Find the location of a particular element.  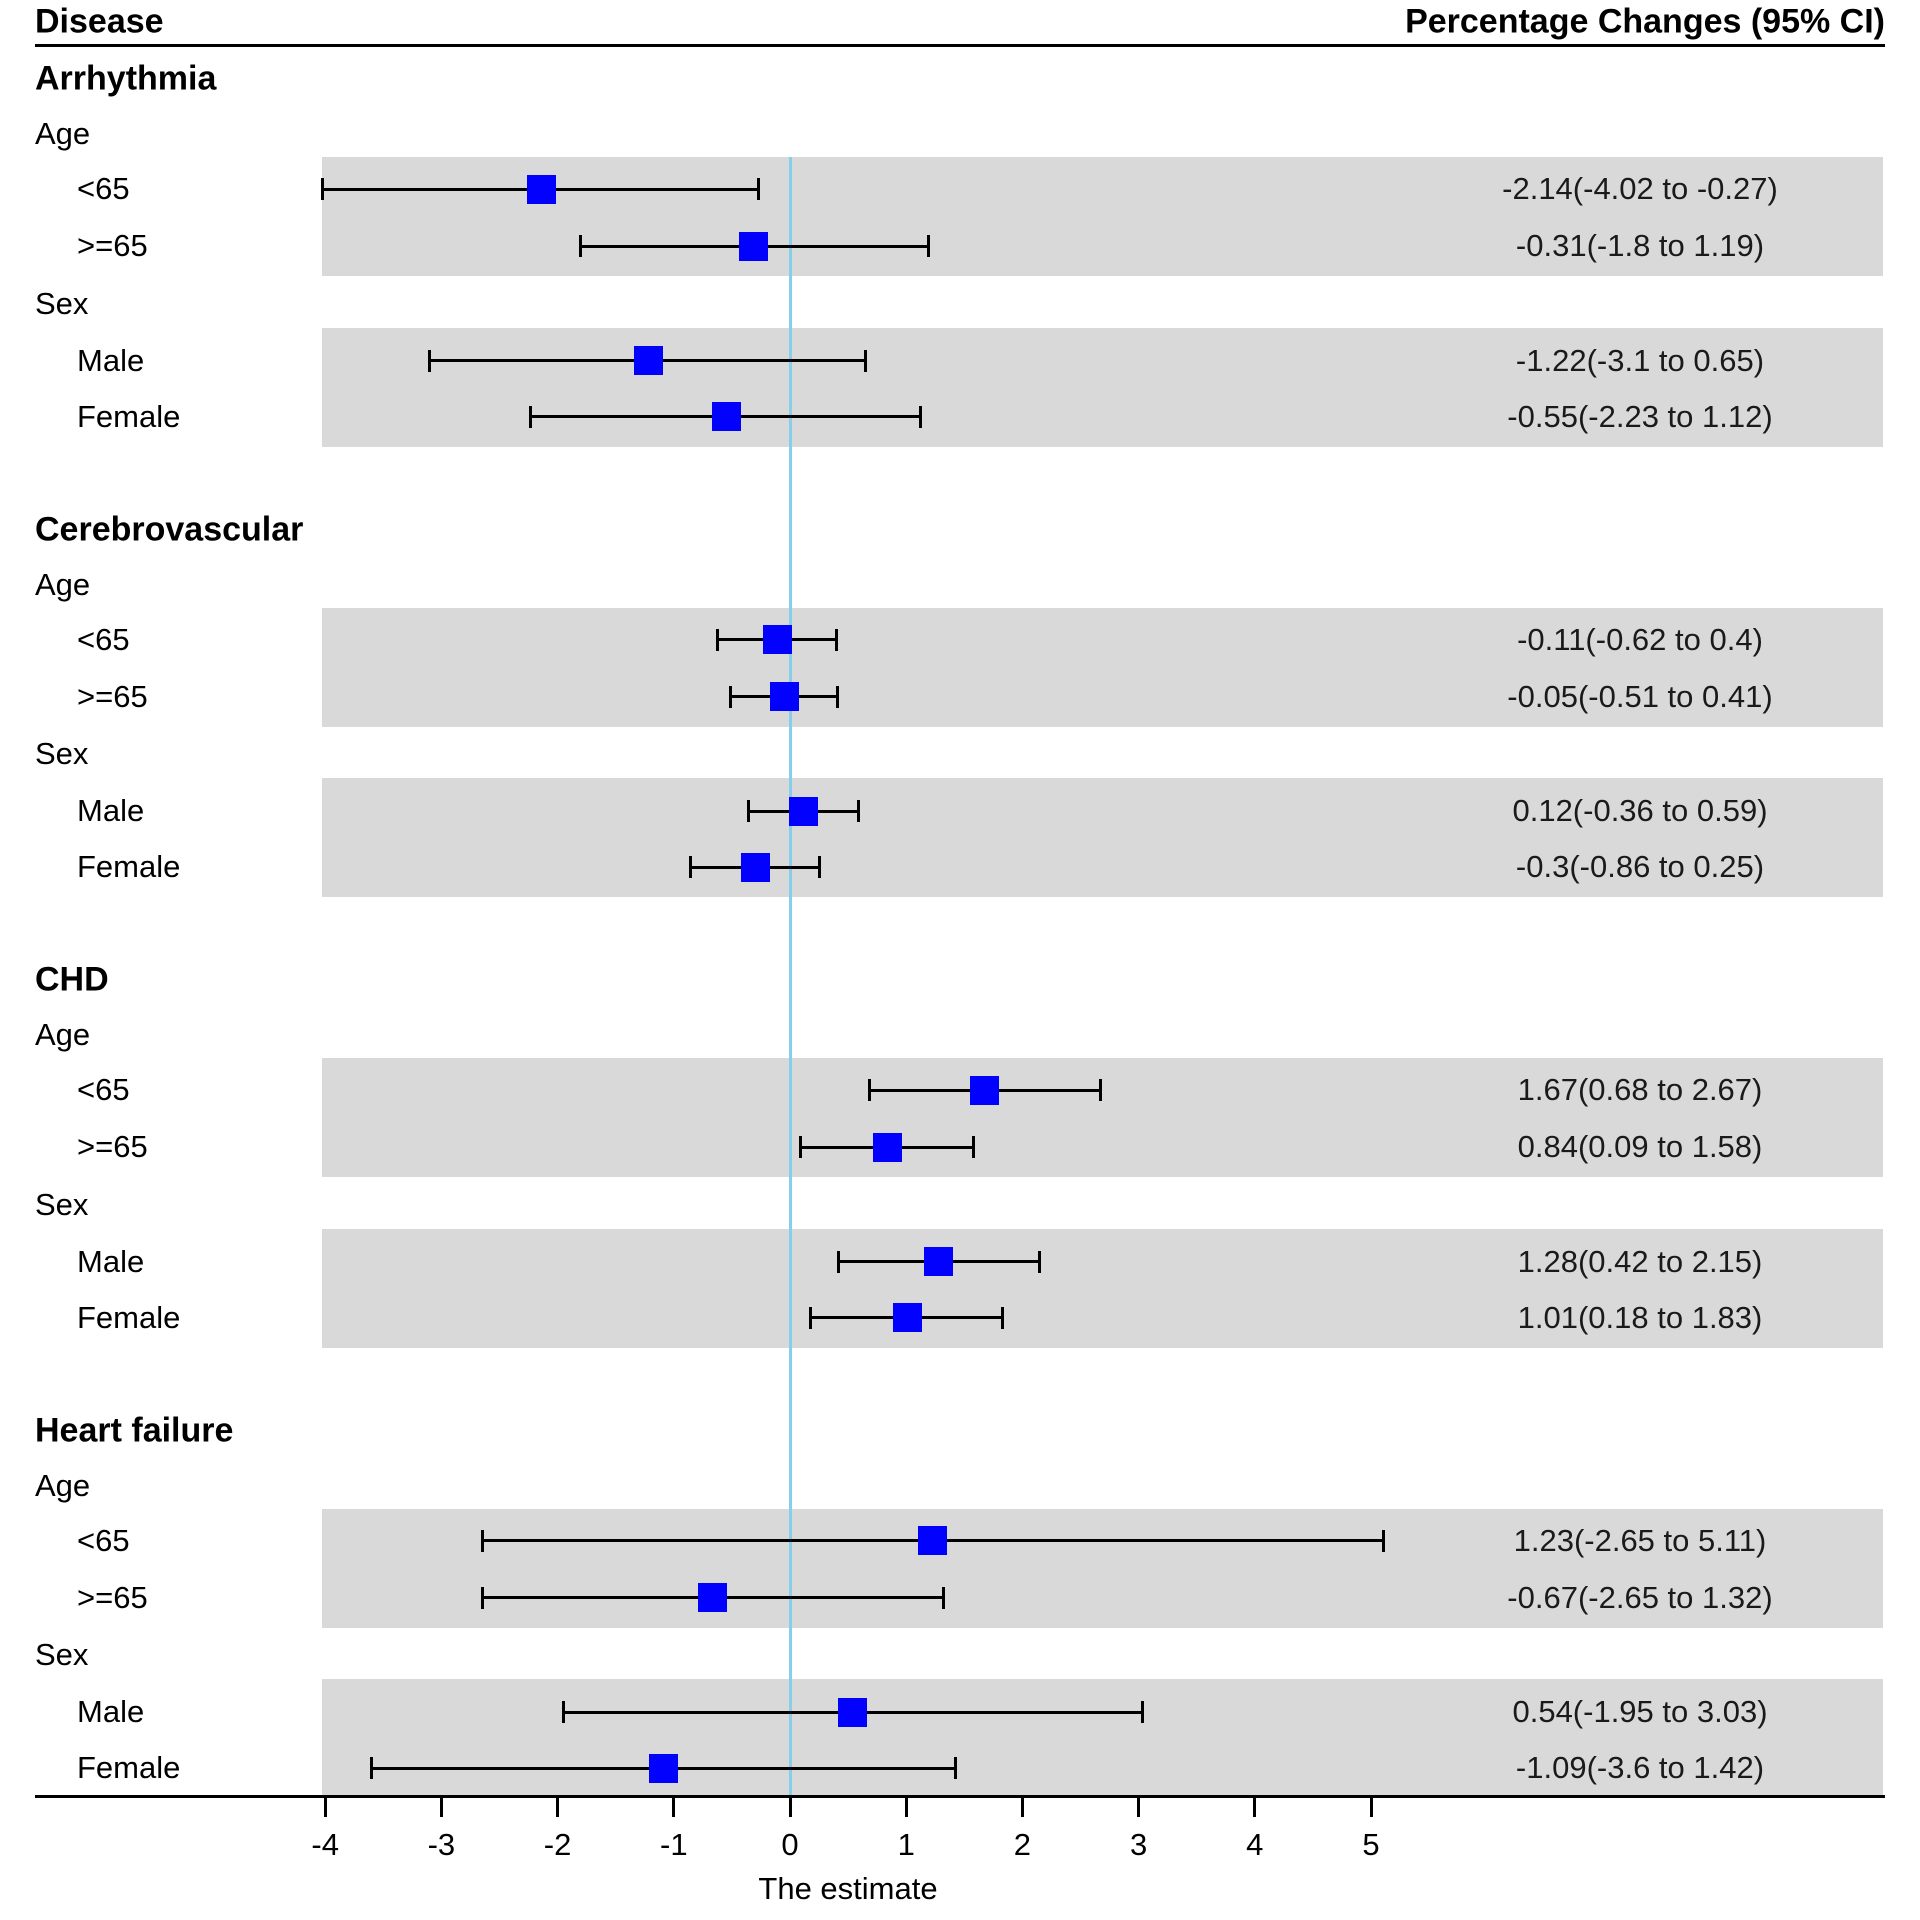

estimate-text: -0.11(-0.62 to 0.4) is located at coordinates (1640, 639).